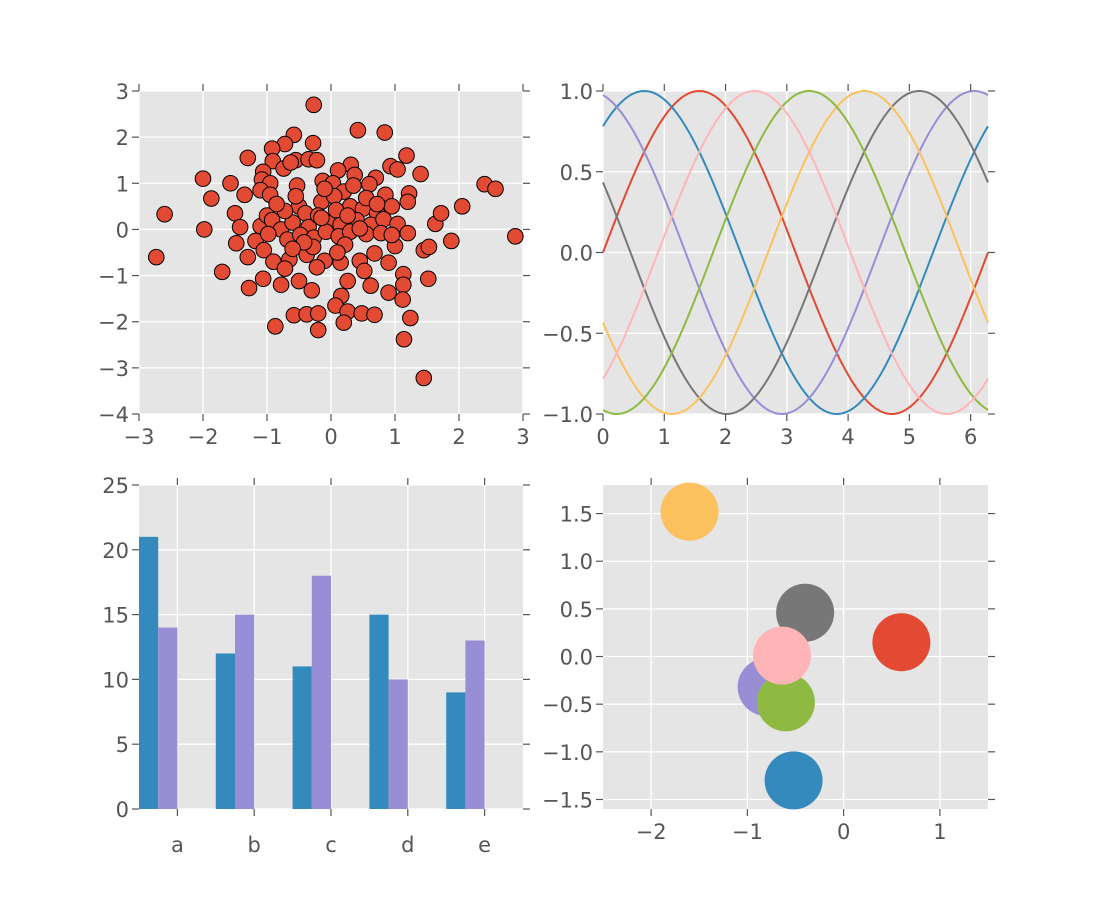 The width and height of the screenshot is (1100, 900). What do you see at coordinates (567, 705) in the screenshot?
I see `circles-ytick-label-2: −0.5` at bounding box center [567, 705].